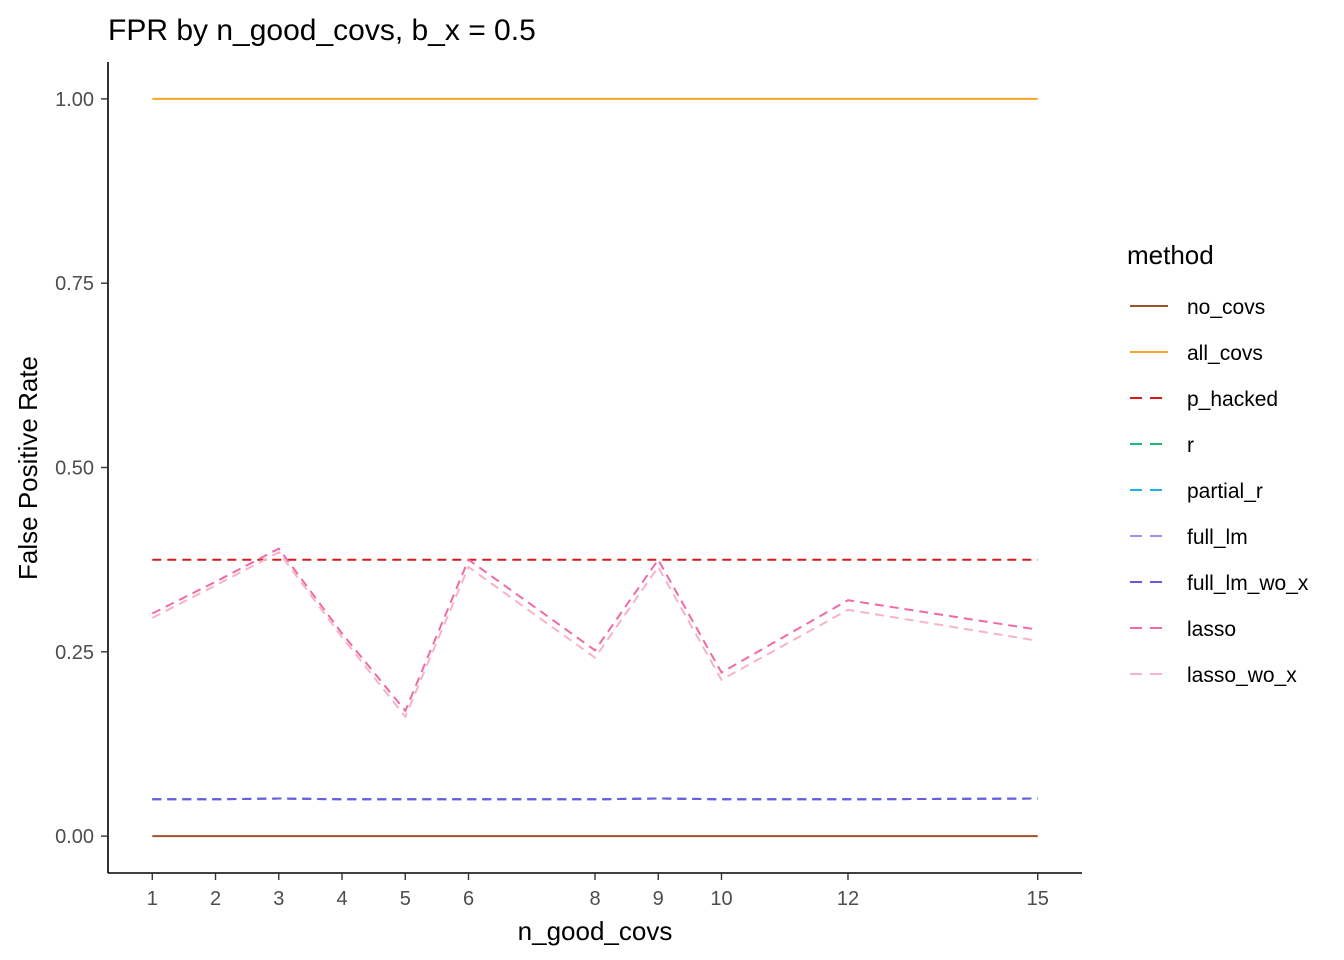 This screenshot has width=1344, height=960. I want to click on chart-title: FPR by n_good_covs, b_x = 0.5, so click(322, 30).